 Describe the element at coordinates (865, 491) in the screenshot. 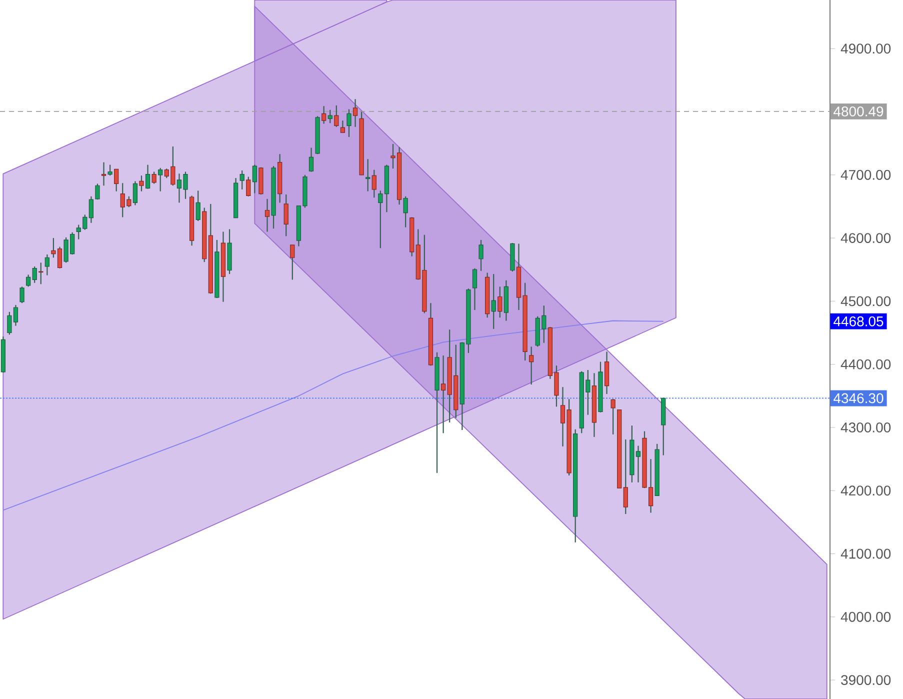

I see `y-tick-label: 4200.00` at that location.